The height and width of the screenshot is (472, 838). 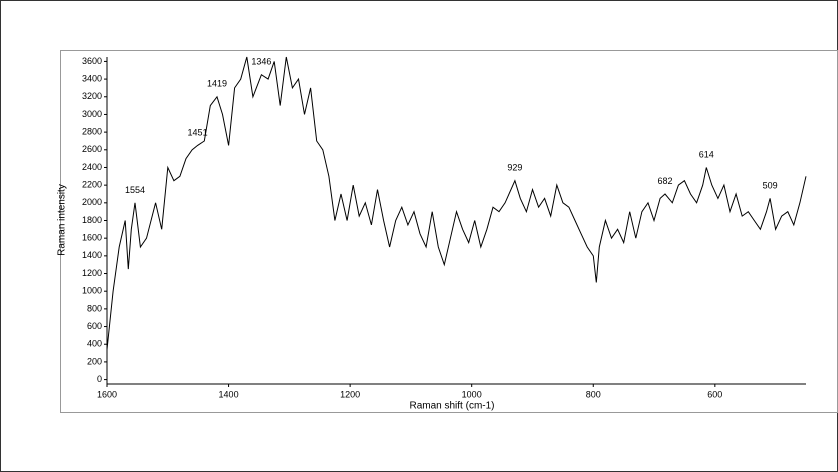 What do you see at coordinates (198, 132) in the screenshot?
I see `peak-label: 1451` at bounding box center [198, 132].